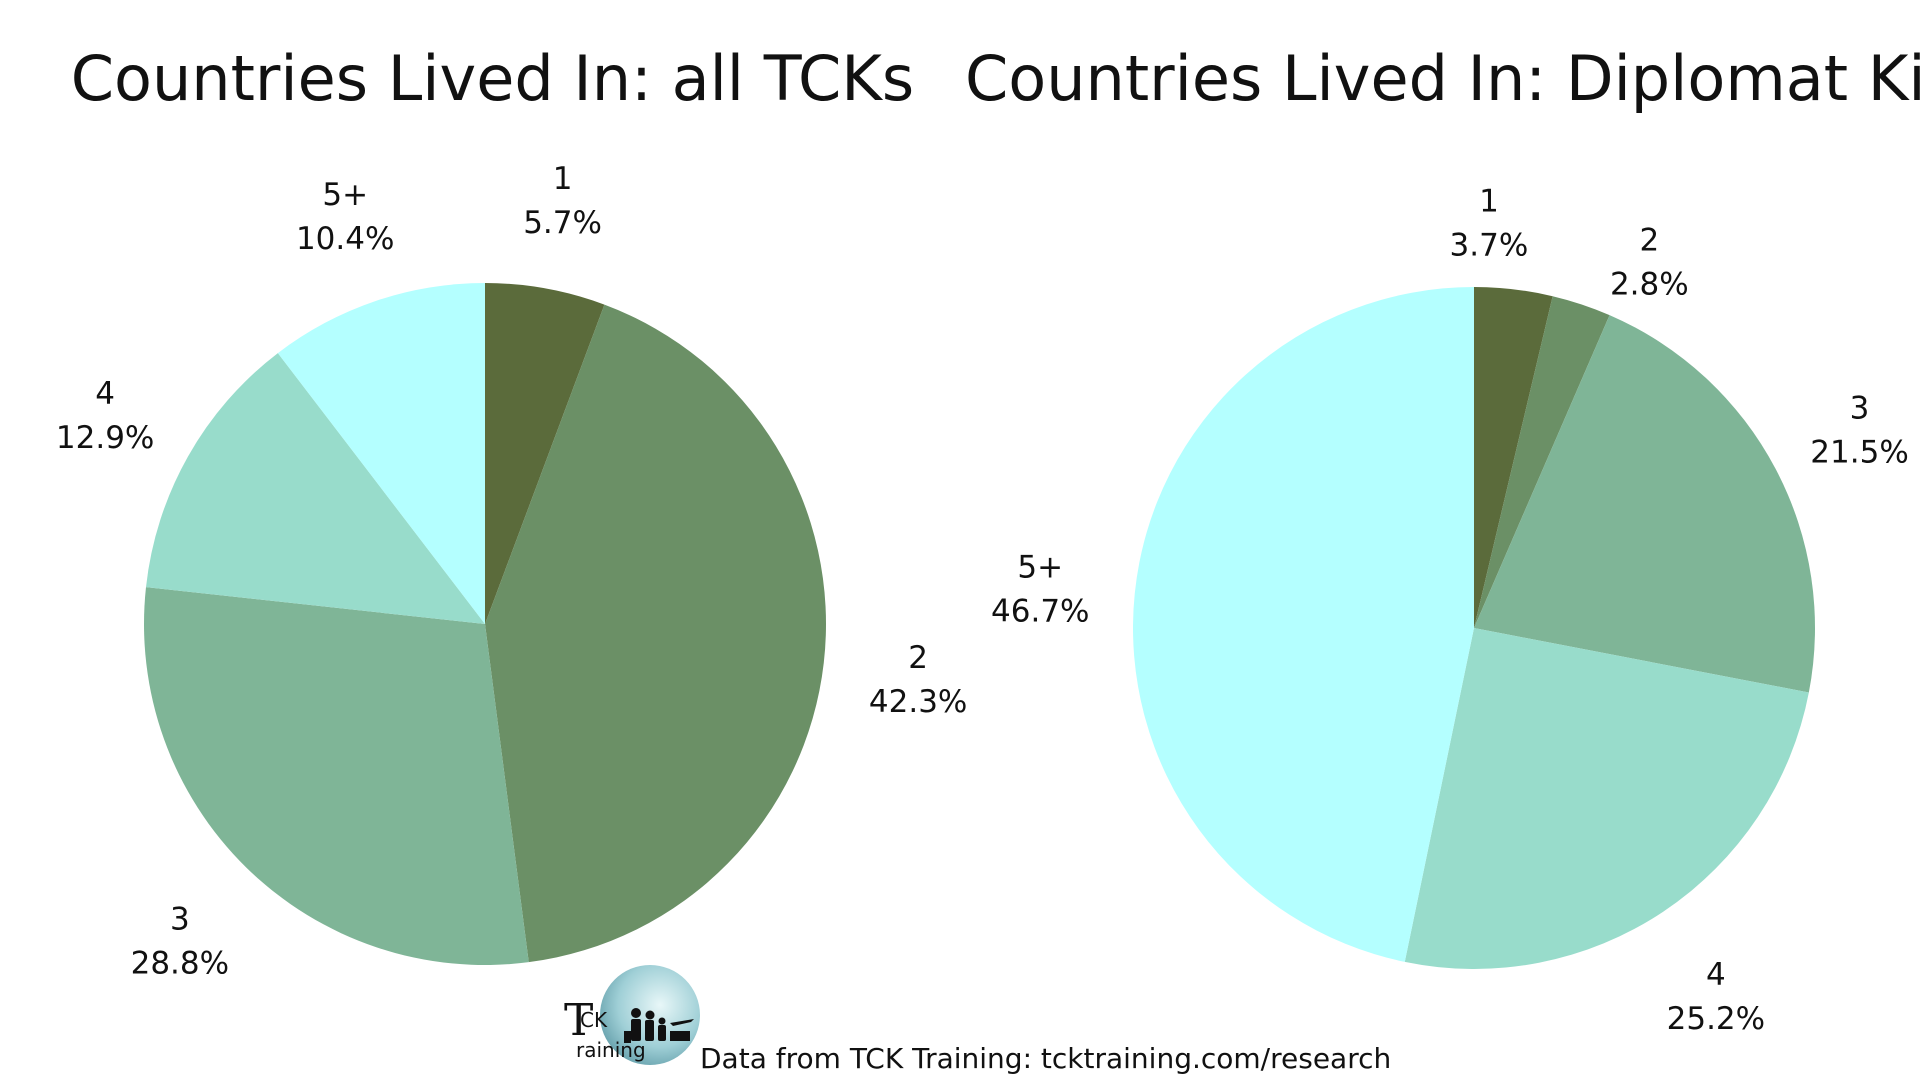  I want to click on slice-value-label-diplomat-kids-2: 21.5%, so click(1859, 452).